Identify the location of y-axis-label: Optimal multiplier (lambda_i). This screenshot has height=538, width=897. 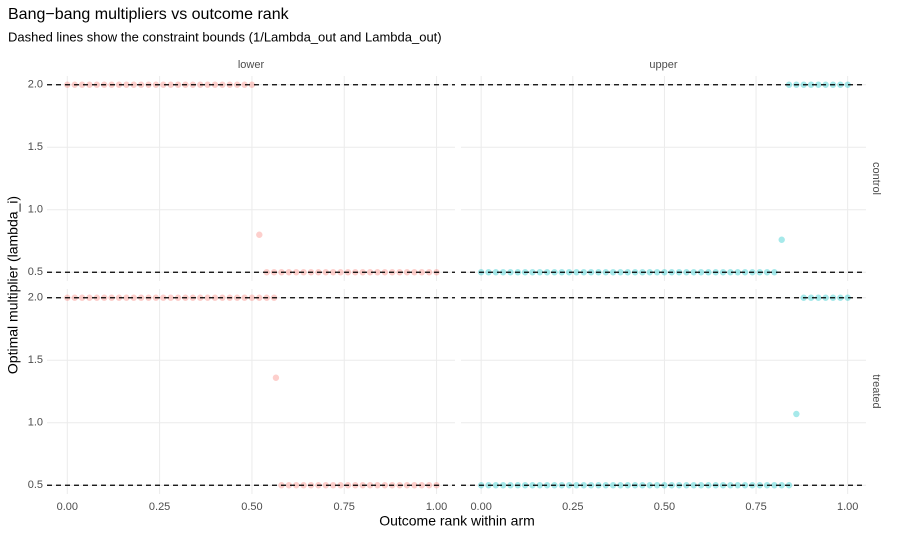
(13, 285).